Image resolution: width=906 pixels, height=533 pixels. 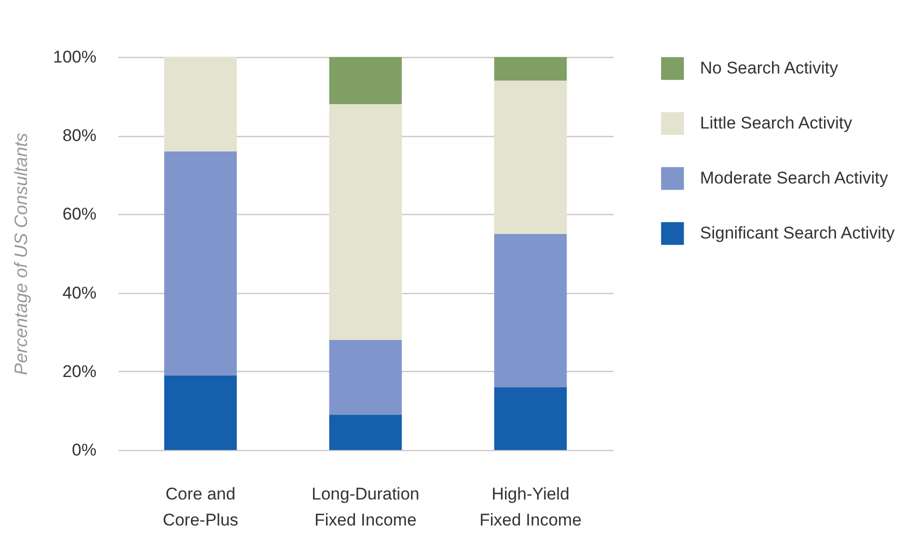 I want to click on x-tick-label: Core and Core-Plus, so click(x=200, y=507).